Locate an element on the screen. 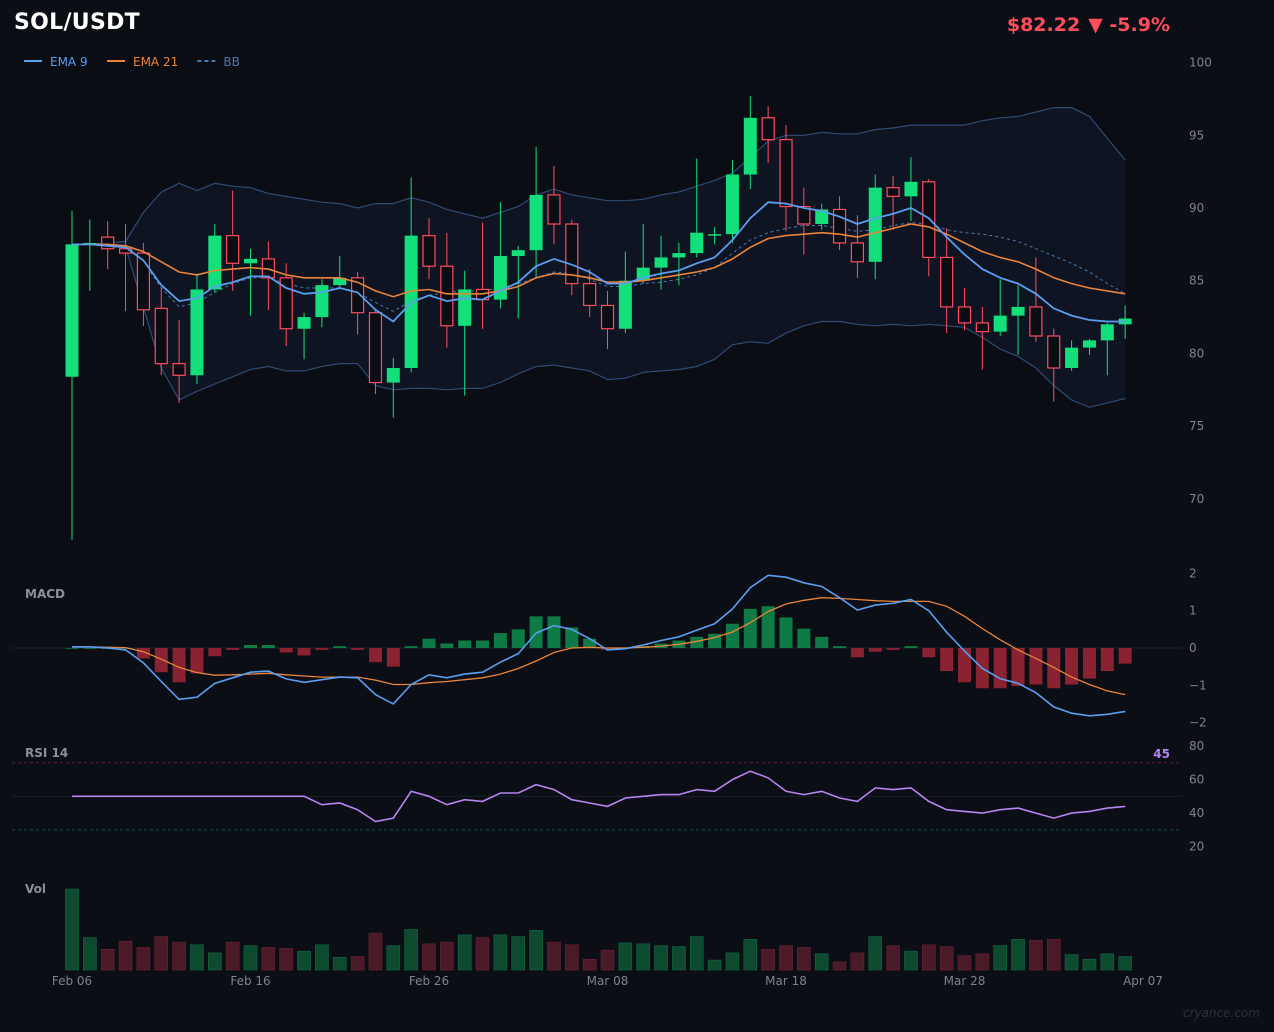  macd-line is located at coordinates (599, 645).